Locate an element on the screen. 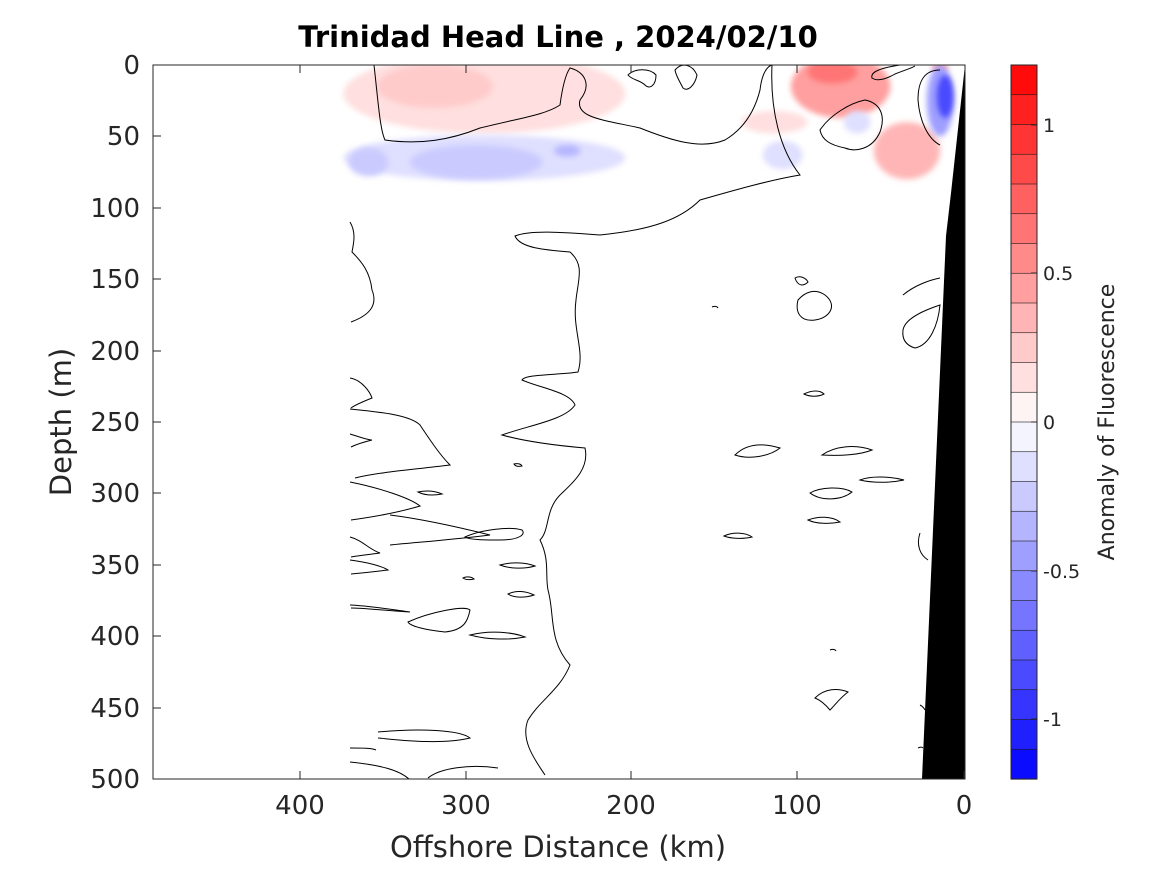 The width and height of the screenshot is (1167, 875). y-tick-label: 250 is located at coordinates (115, 423).